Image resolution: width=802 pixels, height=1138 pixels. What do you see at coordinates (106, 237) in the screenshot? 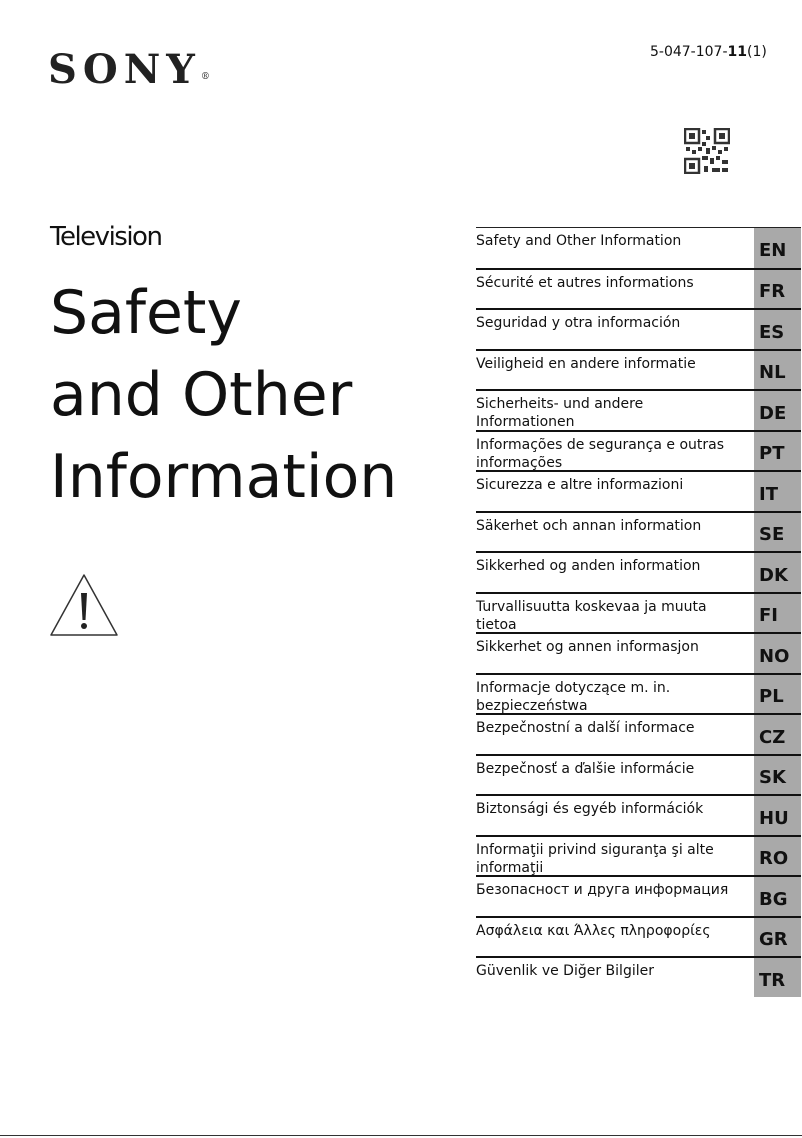
I see `product-category: Television` at bounding box center [106, 237].